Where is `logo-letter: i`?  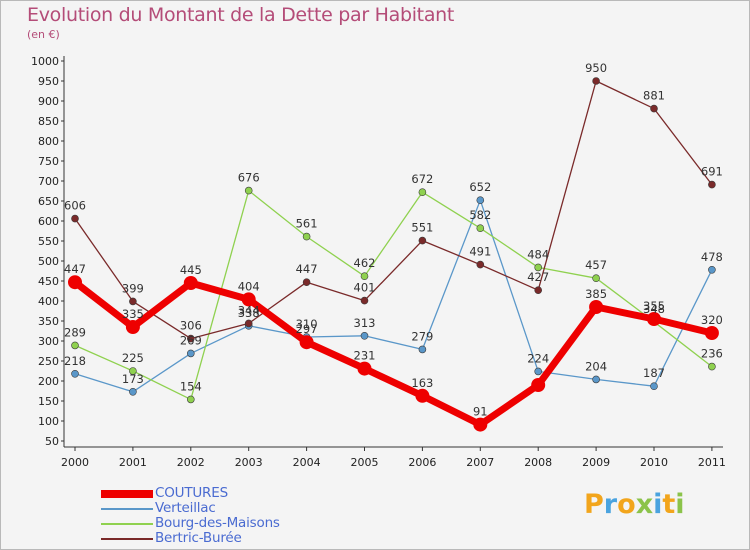 logo-letter: i is located at coordinates (658, 504).